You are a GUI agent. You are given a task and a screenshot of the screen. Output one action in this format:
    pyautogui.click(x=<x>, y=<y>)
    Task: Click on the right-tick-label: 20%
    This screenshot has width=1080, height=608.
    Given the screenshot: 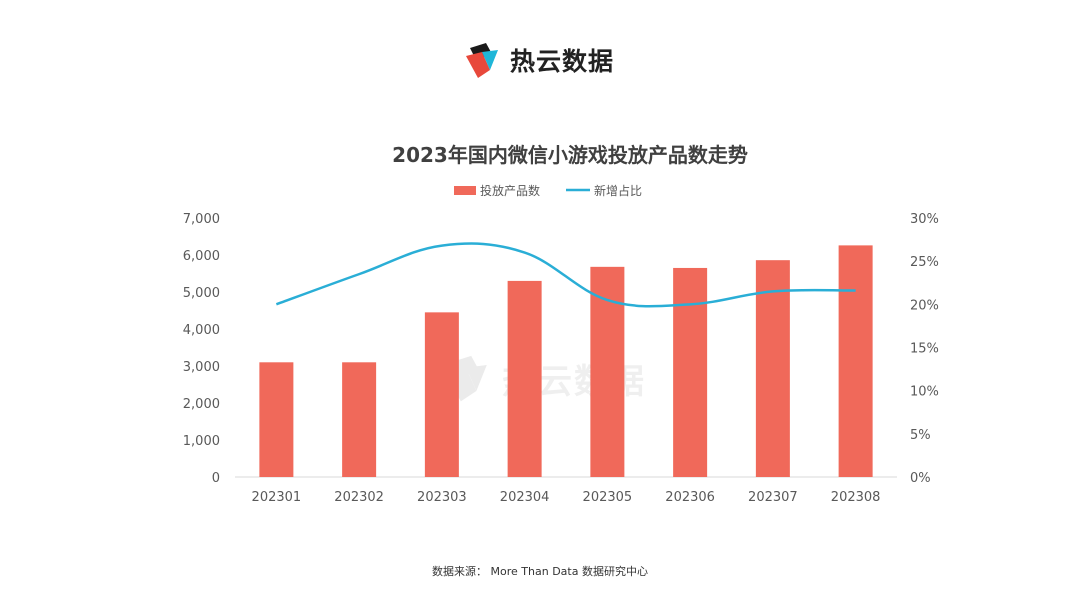 What is the action you would take?
    pyautogui.click(x=924, y=305)
    